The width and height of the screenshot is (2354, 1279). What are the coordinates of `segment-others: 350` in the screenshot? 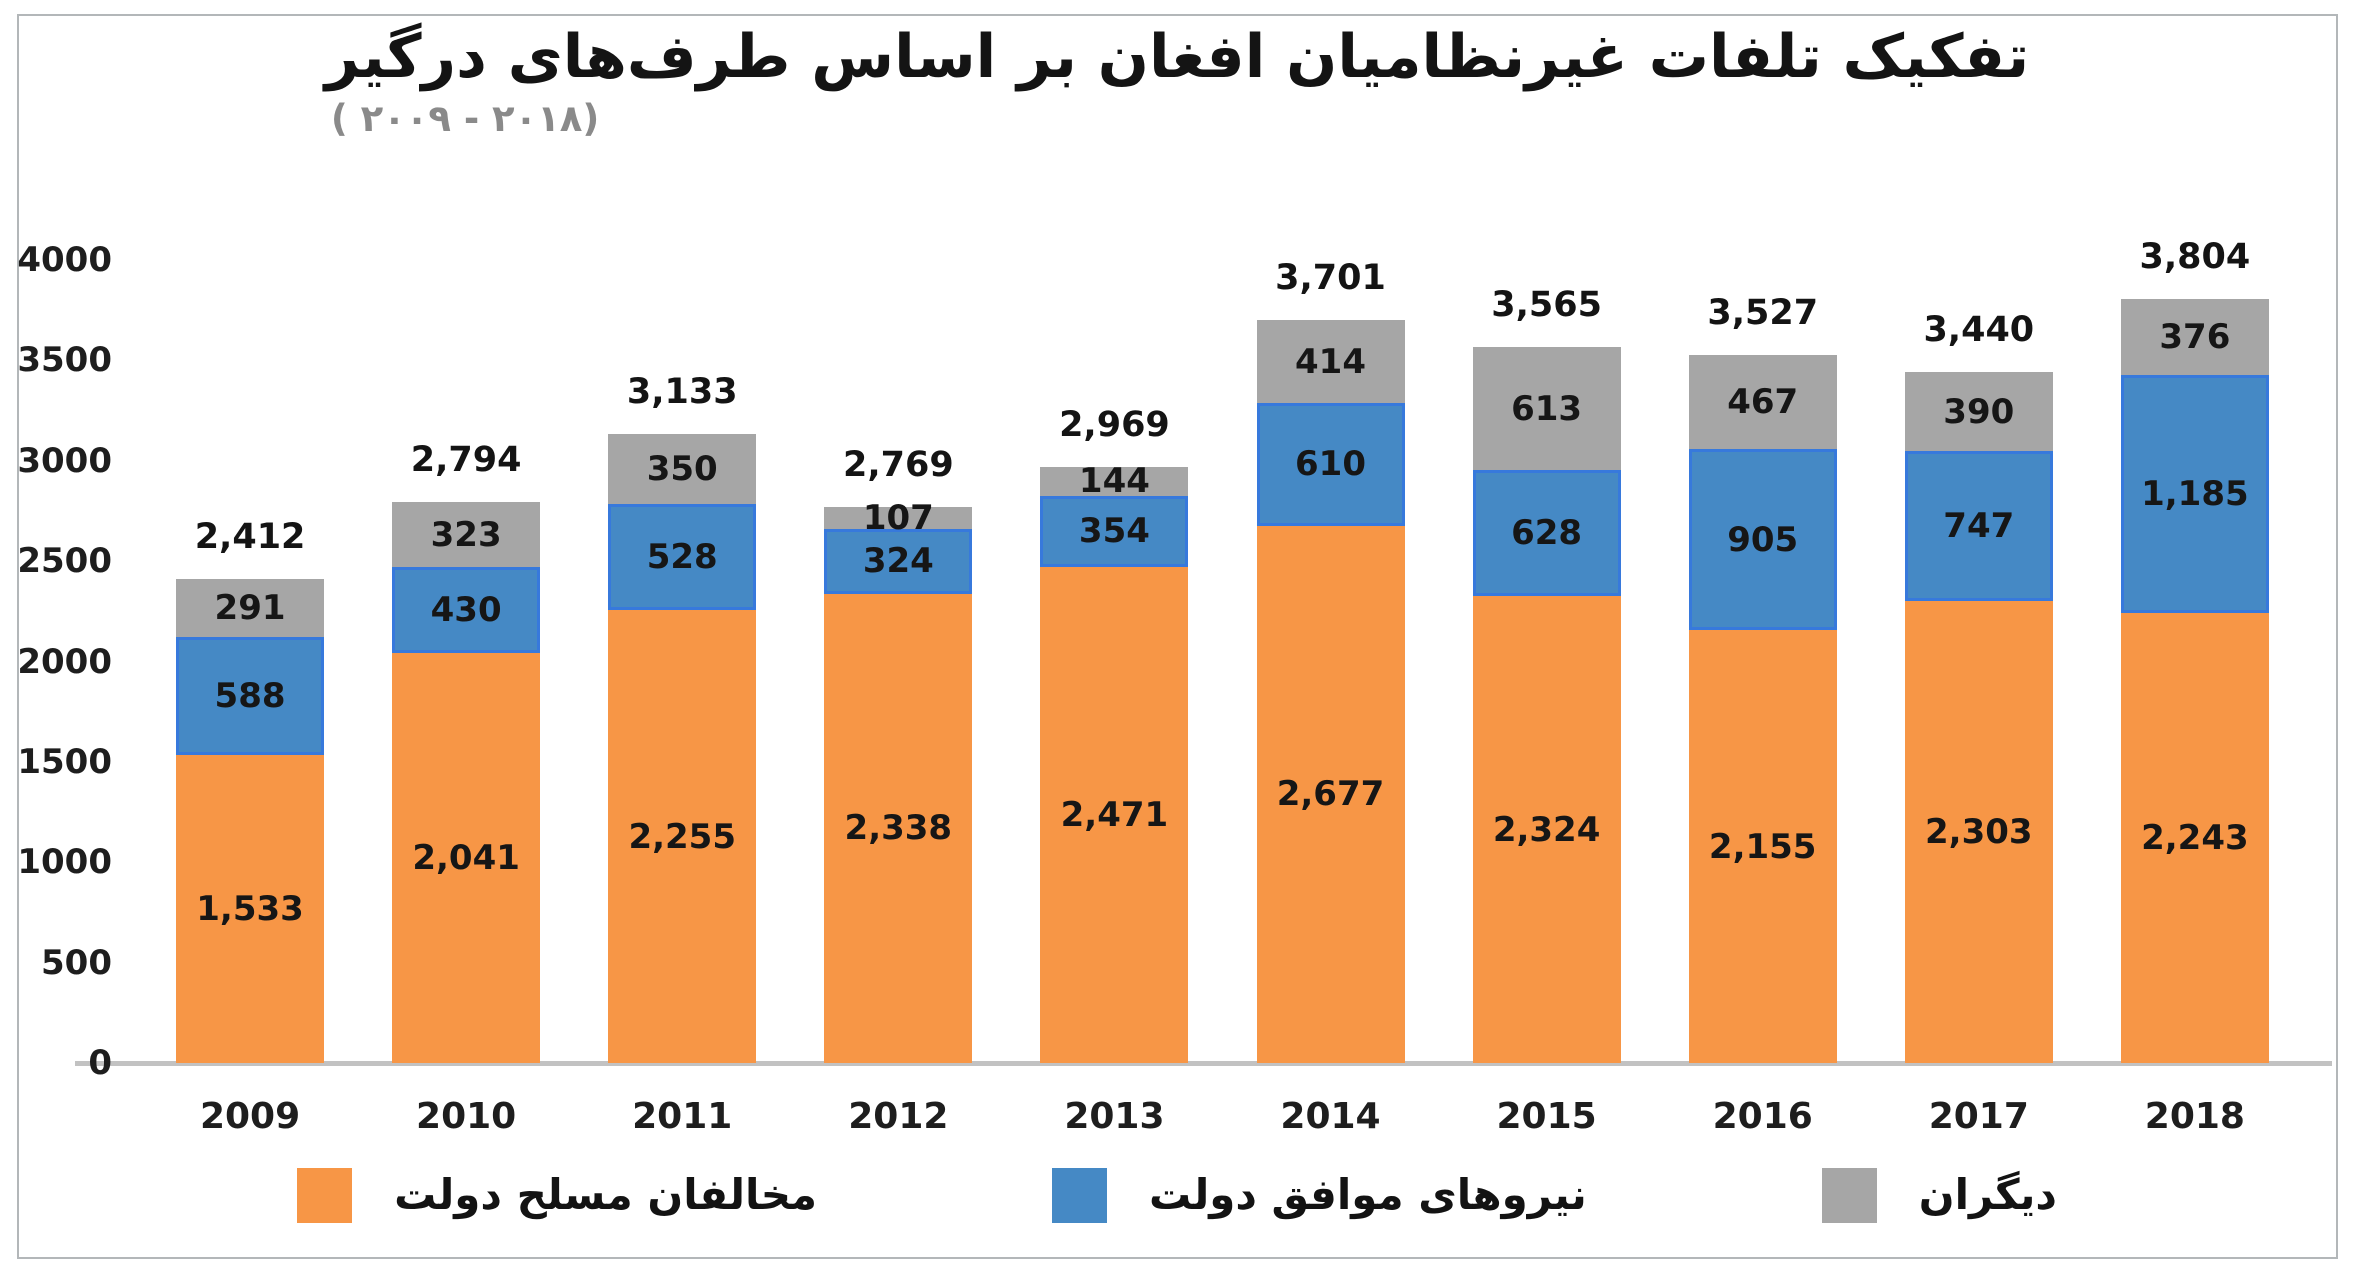 It's located at (682, 469).